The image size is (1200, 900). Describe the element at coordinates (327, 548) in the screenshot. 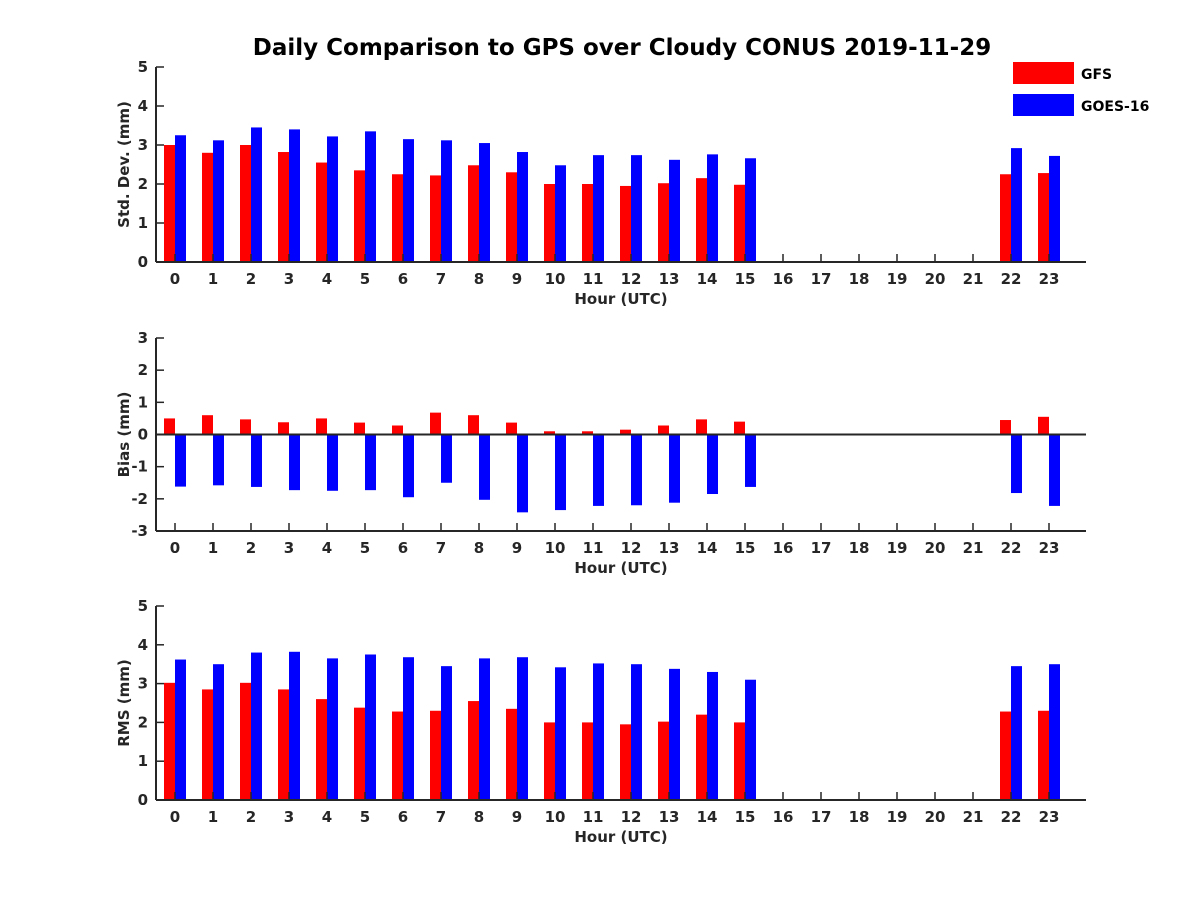

I see `x-tick-label: 4` at that location.